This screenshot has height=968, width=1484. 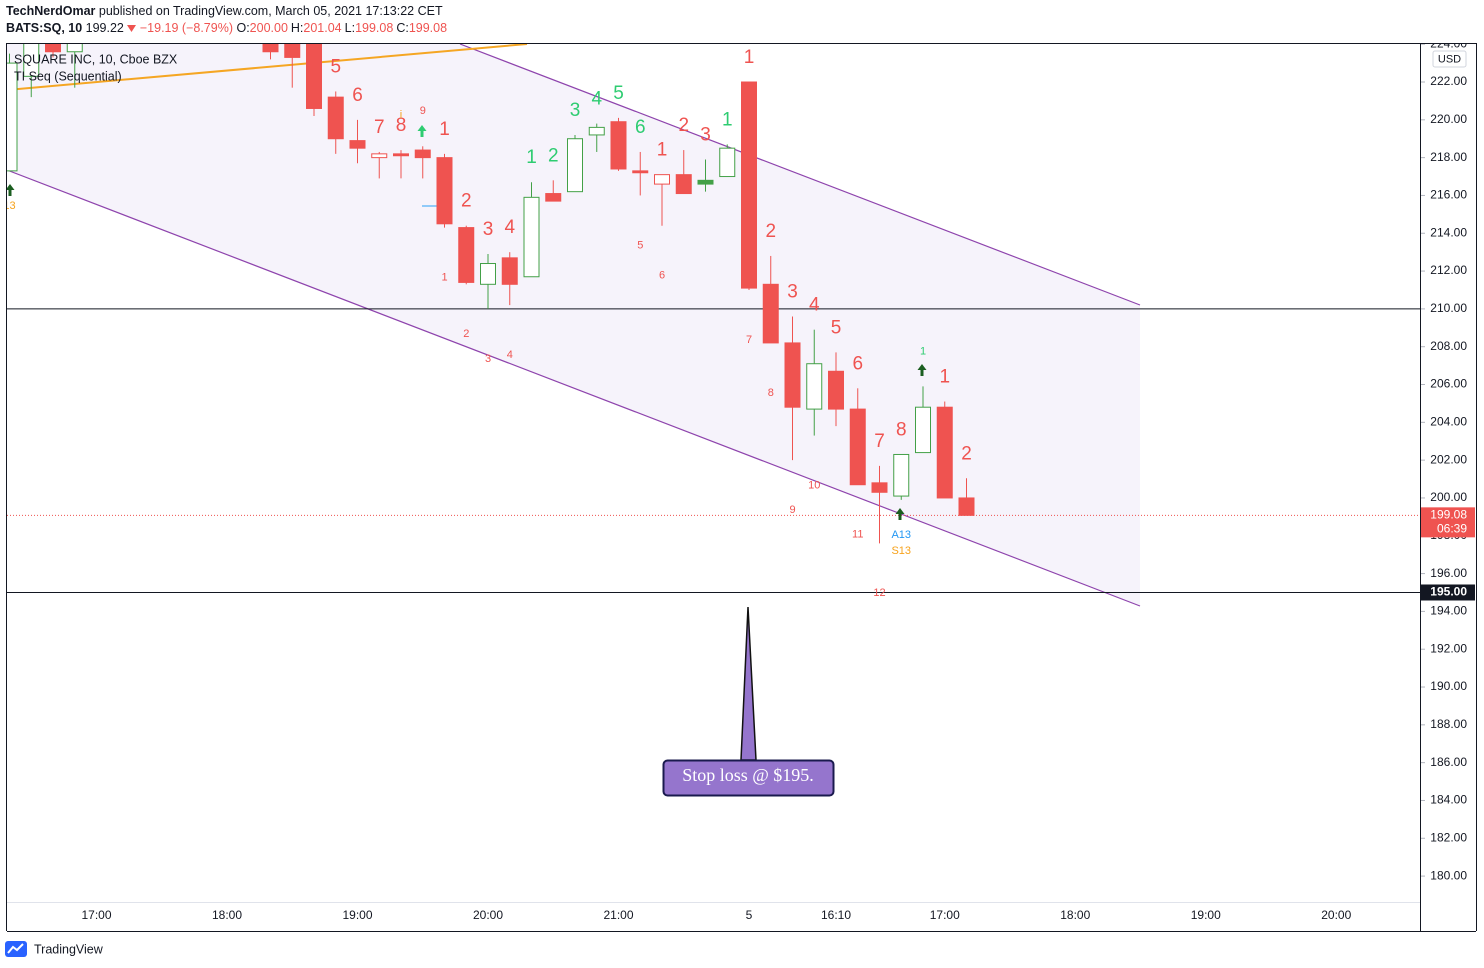 What do you see at coordinates (748, 775) in the screenshot?
I see `callout-text: Stop loss @ $195.` at bounding box center [748, 775].